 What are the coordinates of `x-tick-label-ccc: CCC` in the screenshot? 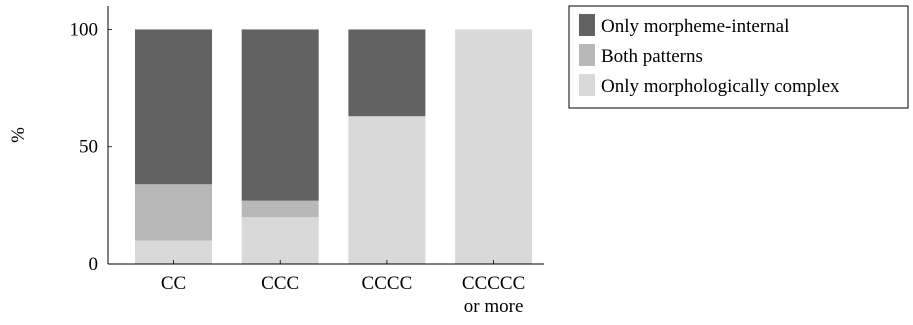 It's located at (280, 283).